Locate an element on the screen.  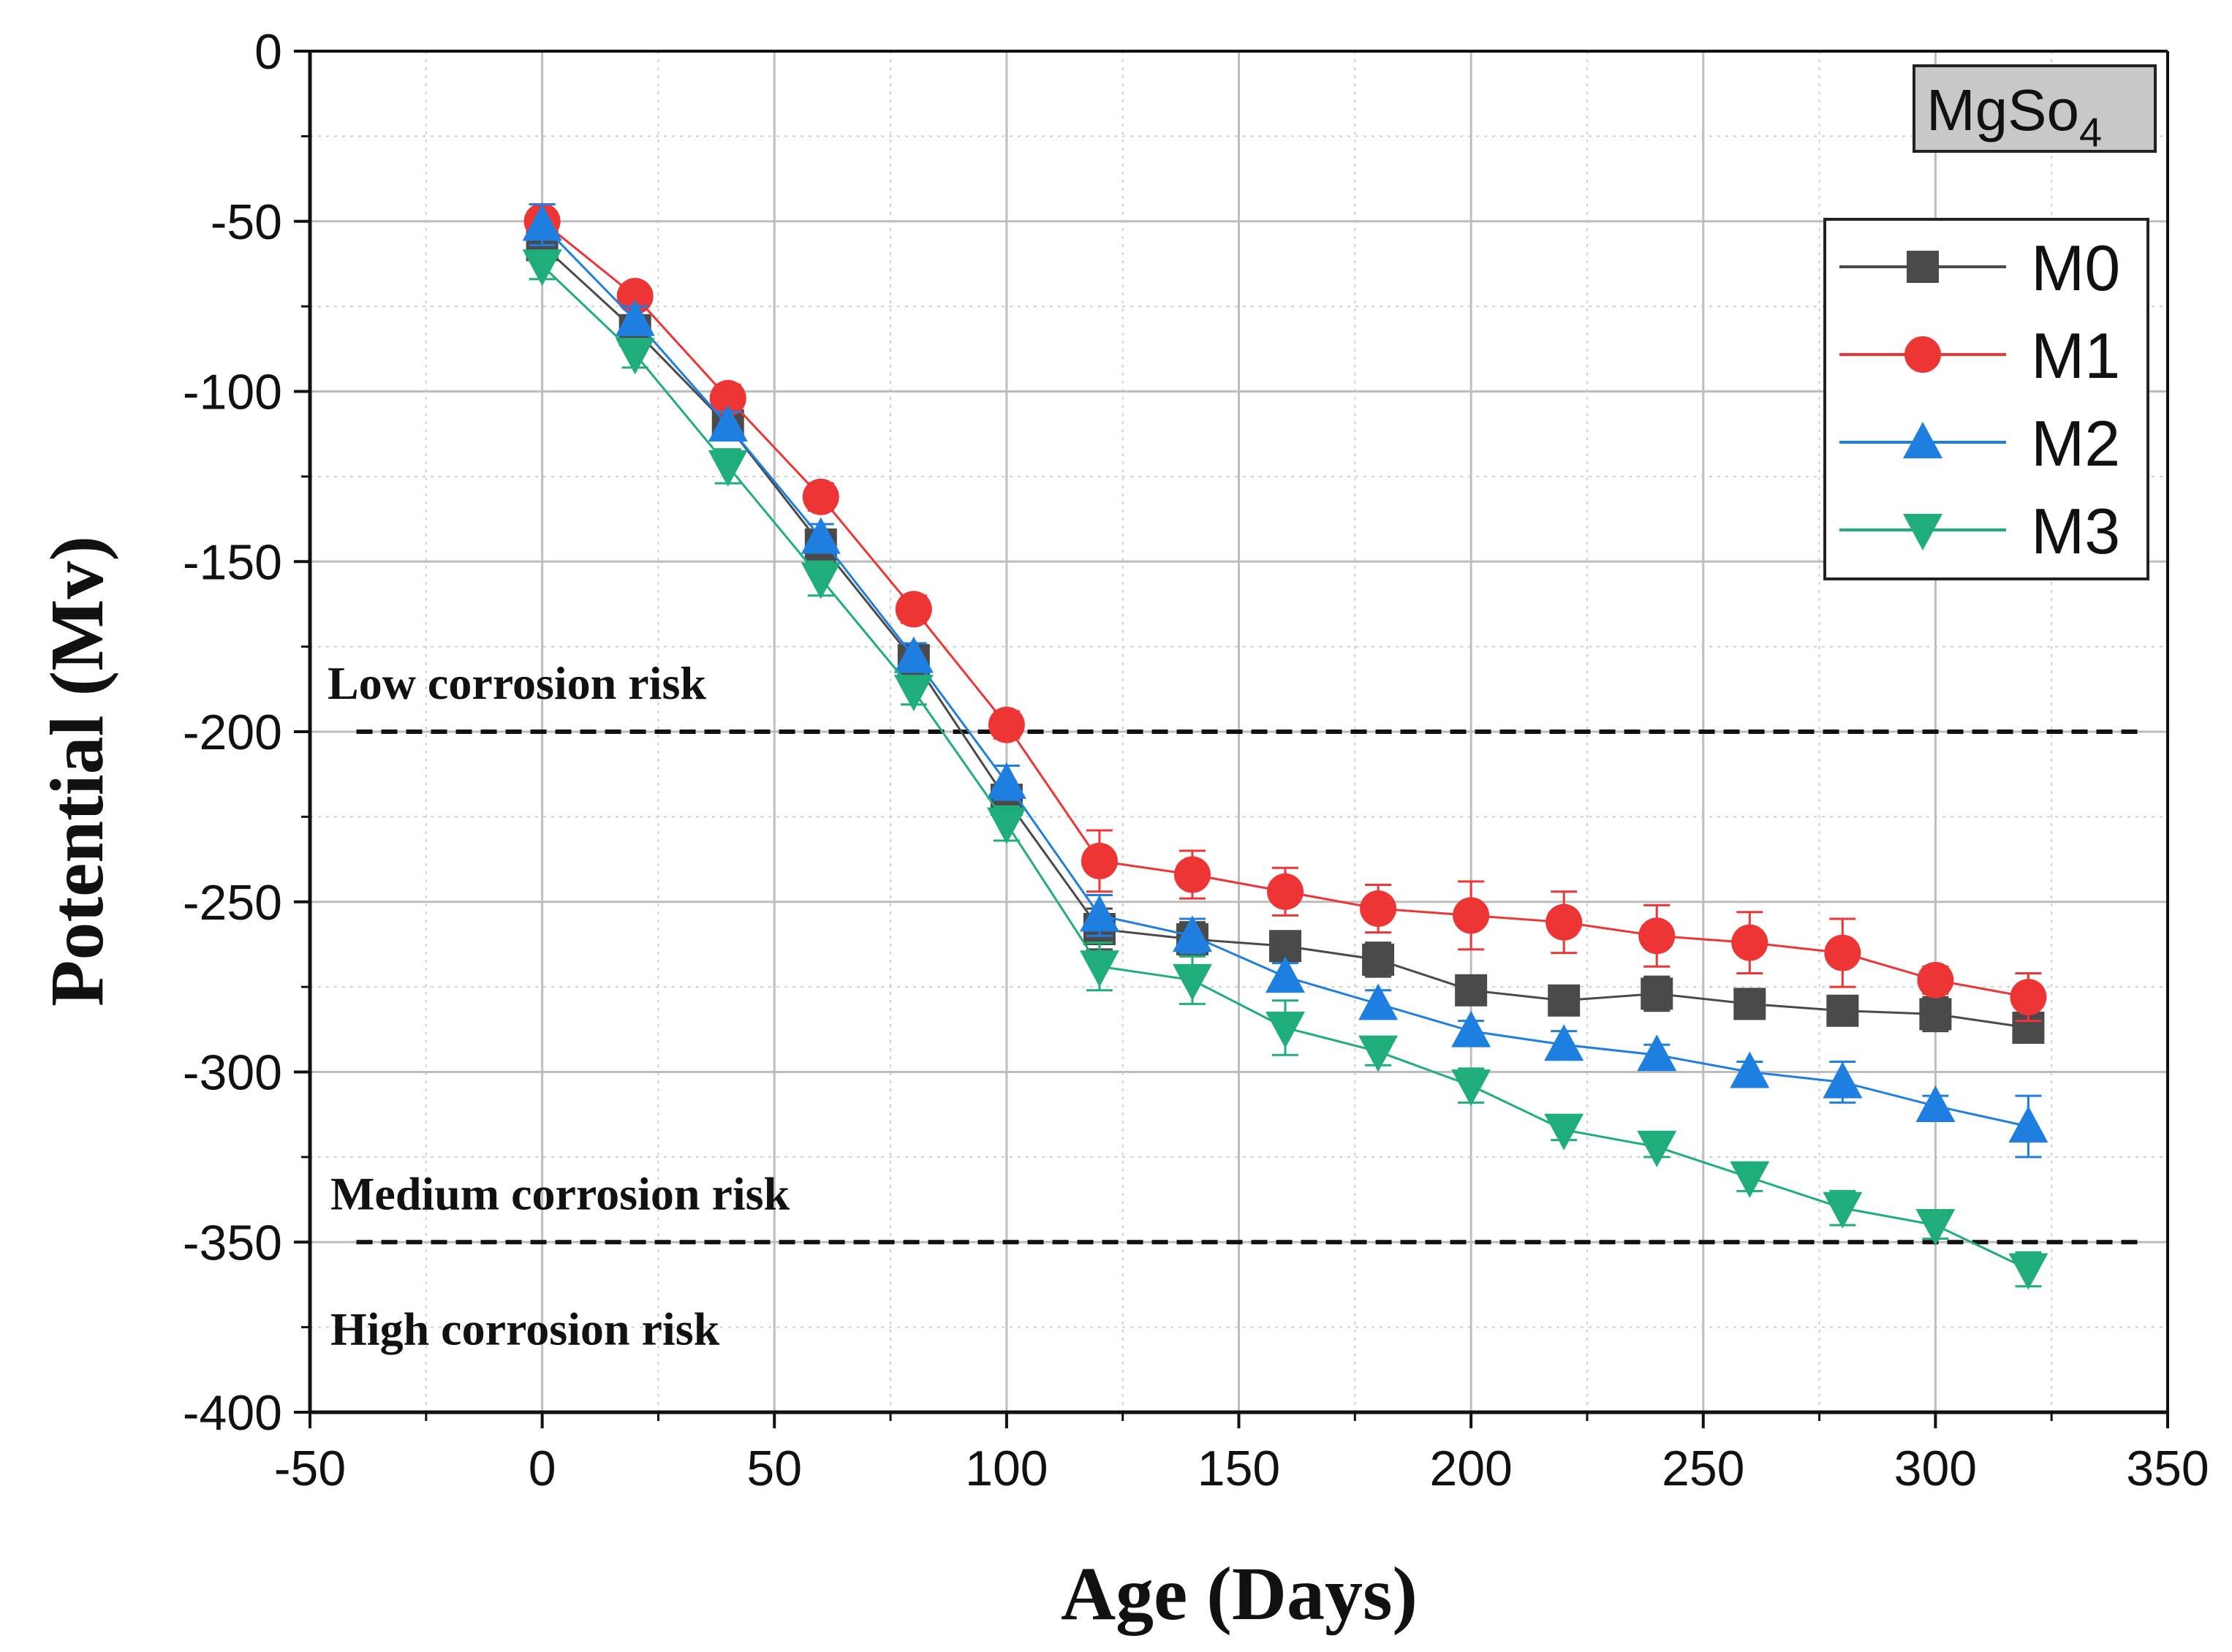
y-tick-label: -100 is located at coordinates (232, 393).